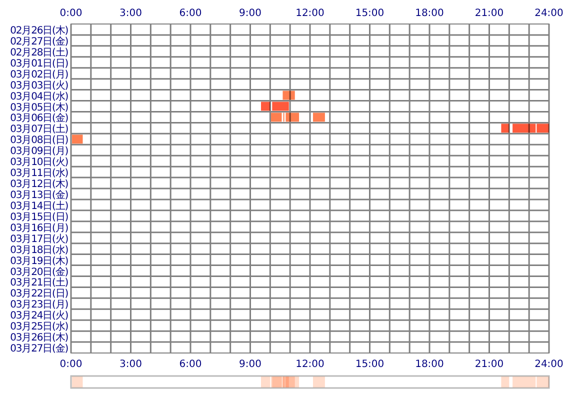 This screenshot has width=570, height=400. I want to click on x2-tick-label: 15:00, so click(369, 13).